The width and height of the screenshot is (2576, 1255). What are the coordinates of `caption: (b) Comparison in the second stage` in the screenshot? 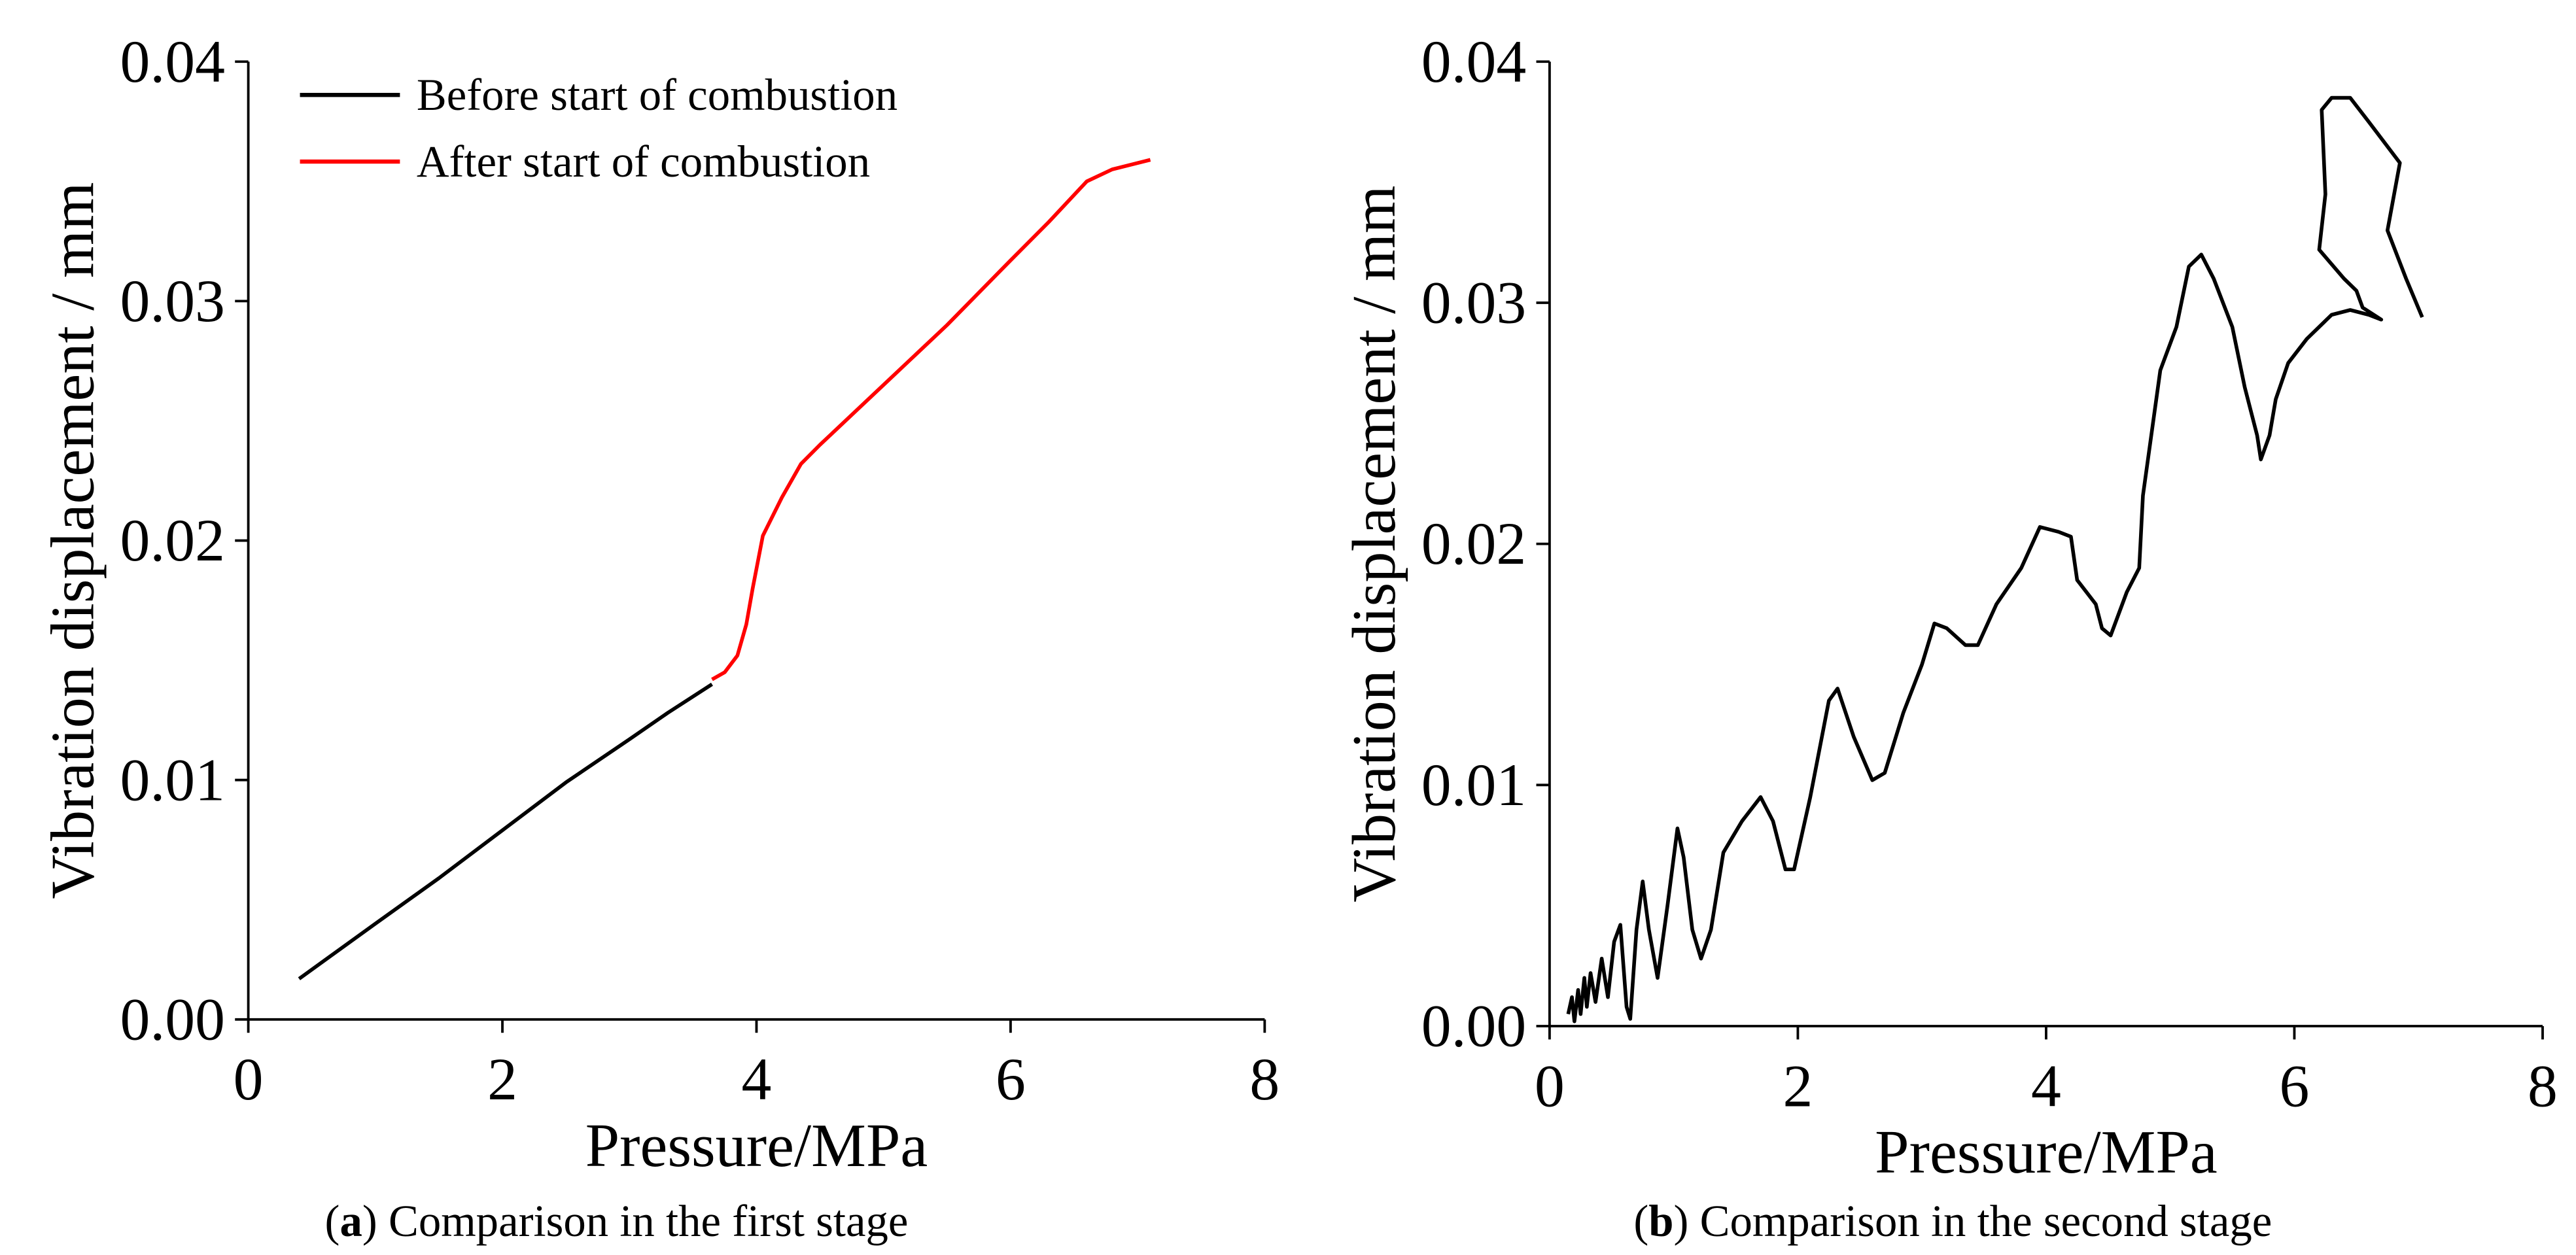 It's located at (1953, 1221).